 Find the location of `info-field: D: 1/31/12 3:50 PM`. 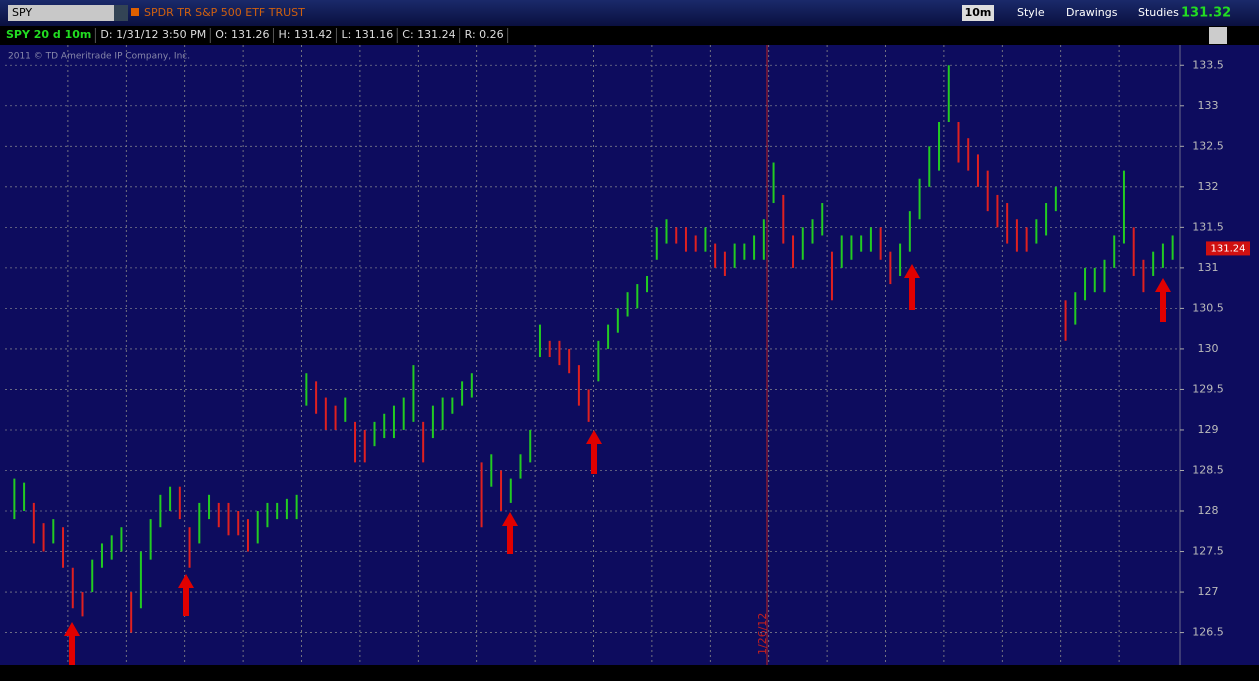

info-field: D: 1/31/12 3:50 PM is located at coordinates (153, 34).